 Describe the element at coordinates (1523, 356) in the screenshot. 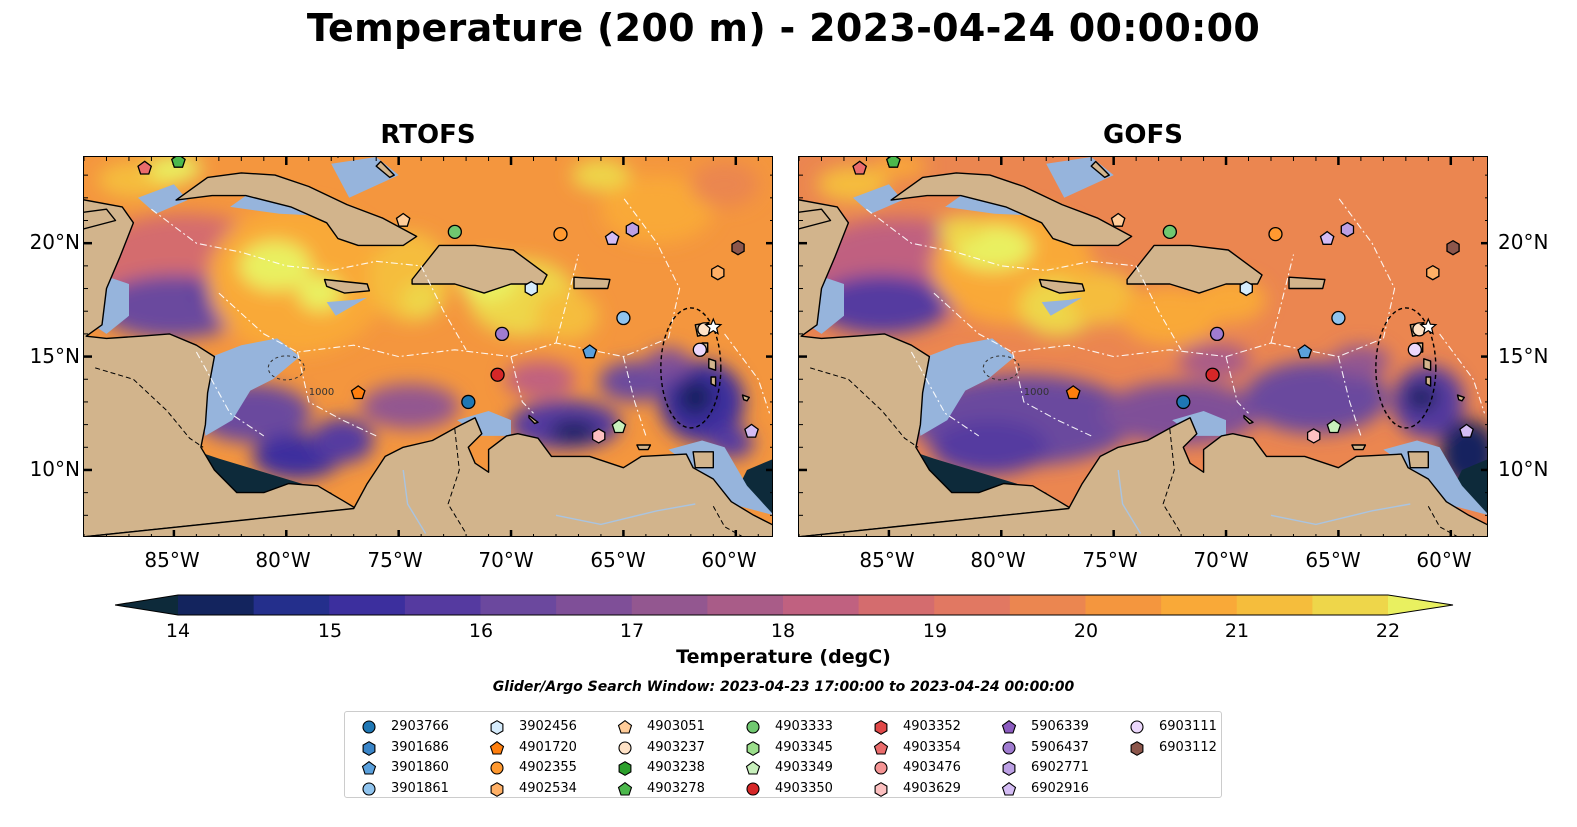

I see `lat-label-right: 15°N` at that location.